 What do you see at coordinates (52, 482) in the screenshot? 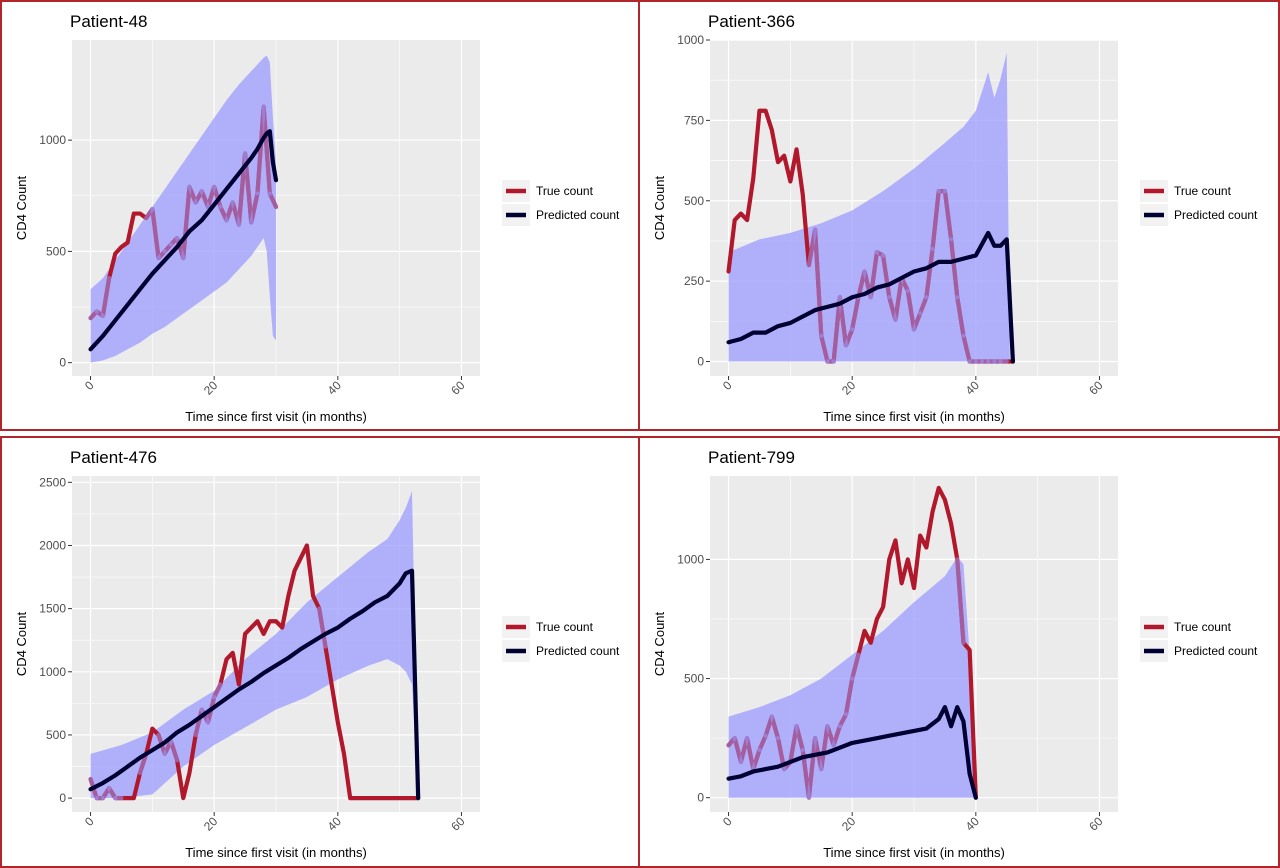
I see `y-tick-label: 2500` at bounding box center [52, 482].